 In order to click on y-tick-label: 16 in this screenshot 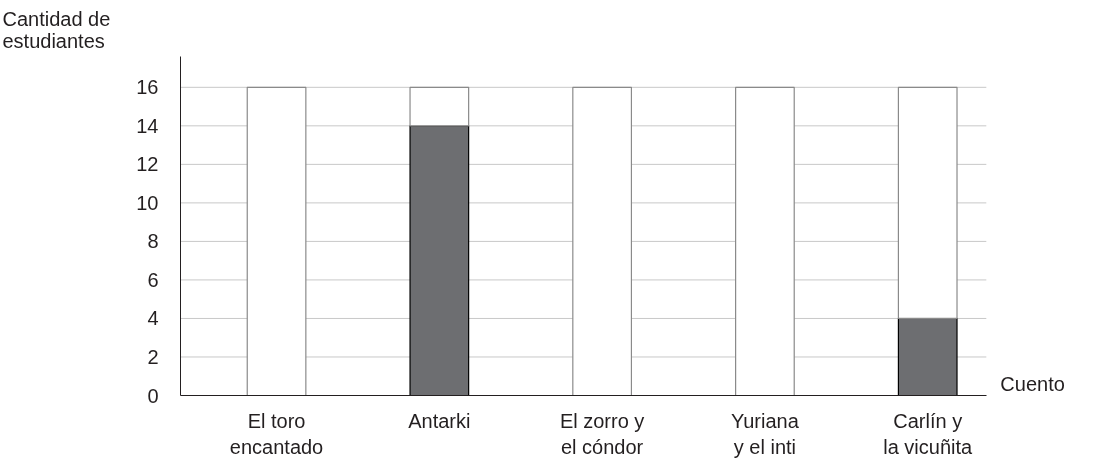, I will do `click(147, 87)`.